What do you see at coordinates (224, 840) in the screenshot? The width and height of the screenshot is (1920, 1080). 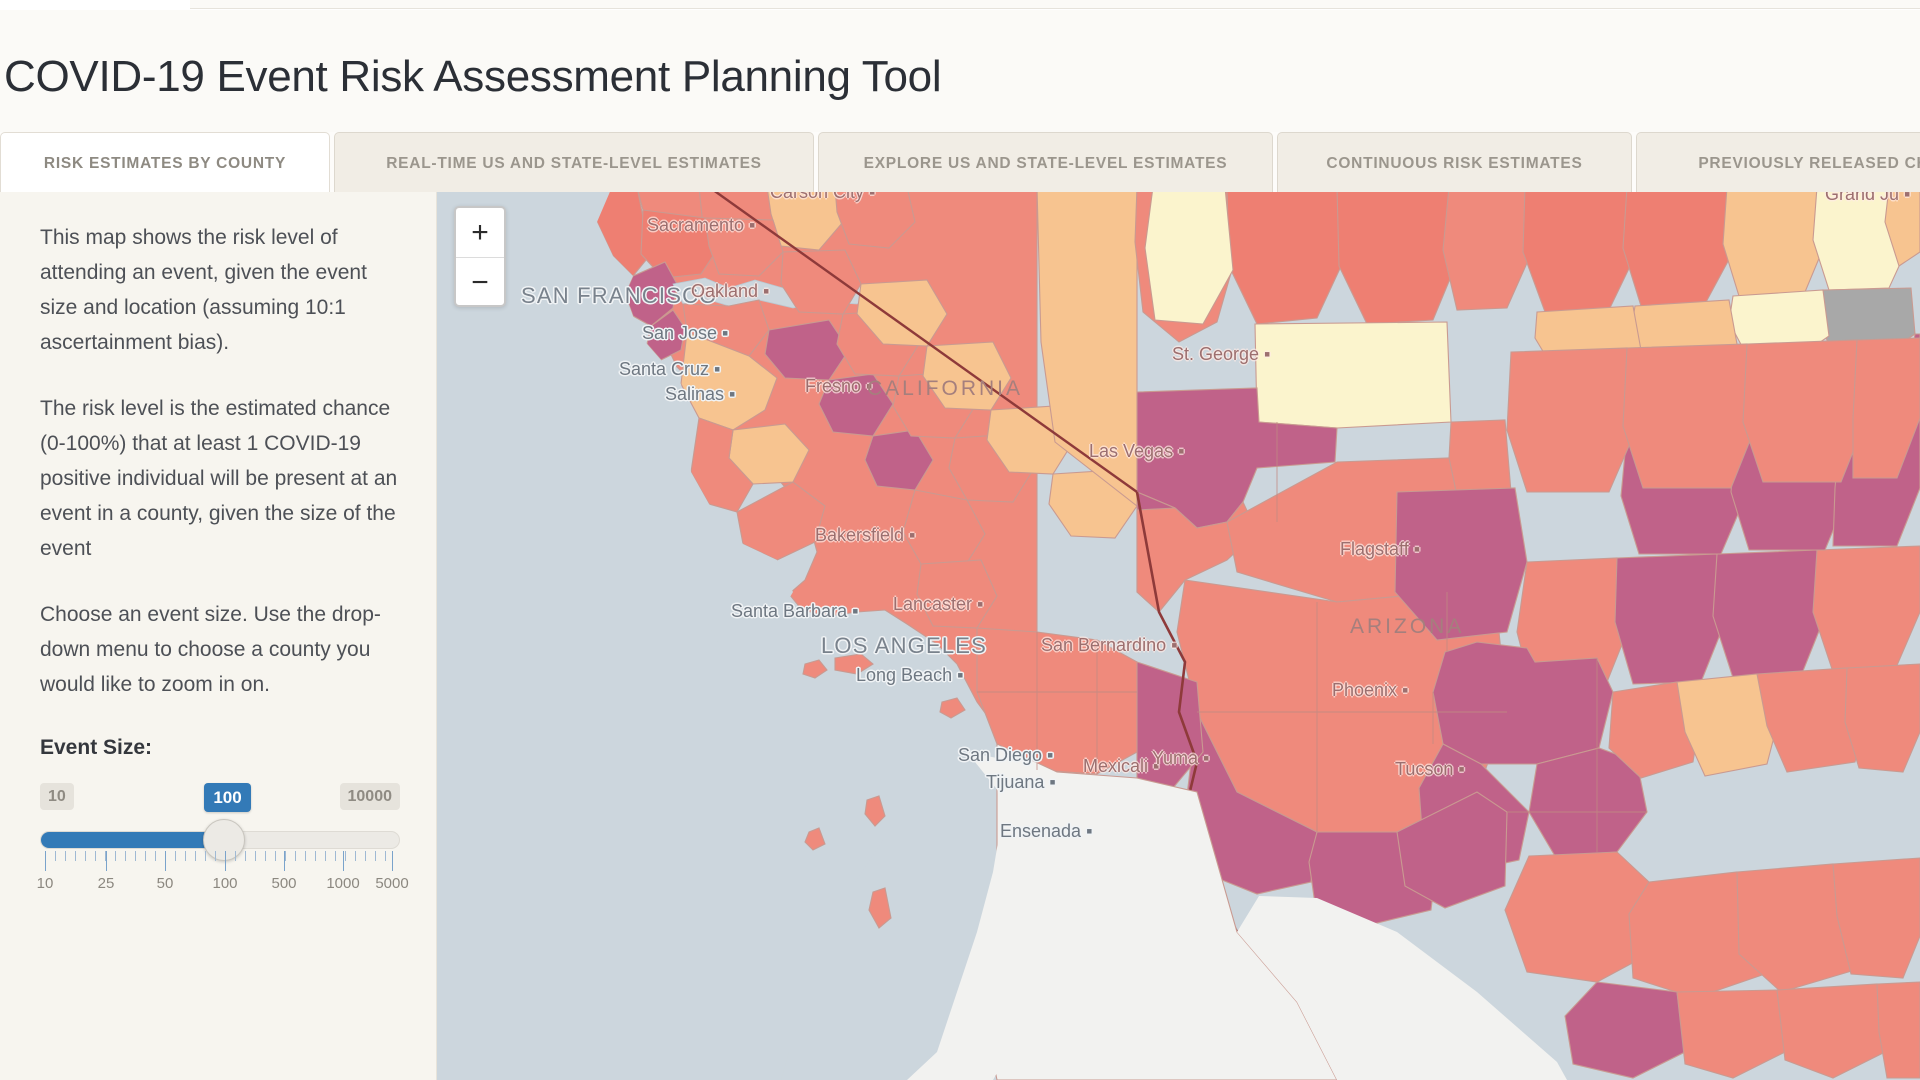 I see `slider-handle` at bounding box center [224, 840].